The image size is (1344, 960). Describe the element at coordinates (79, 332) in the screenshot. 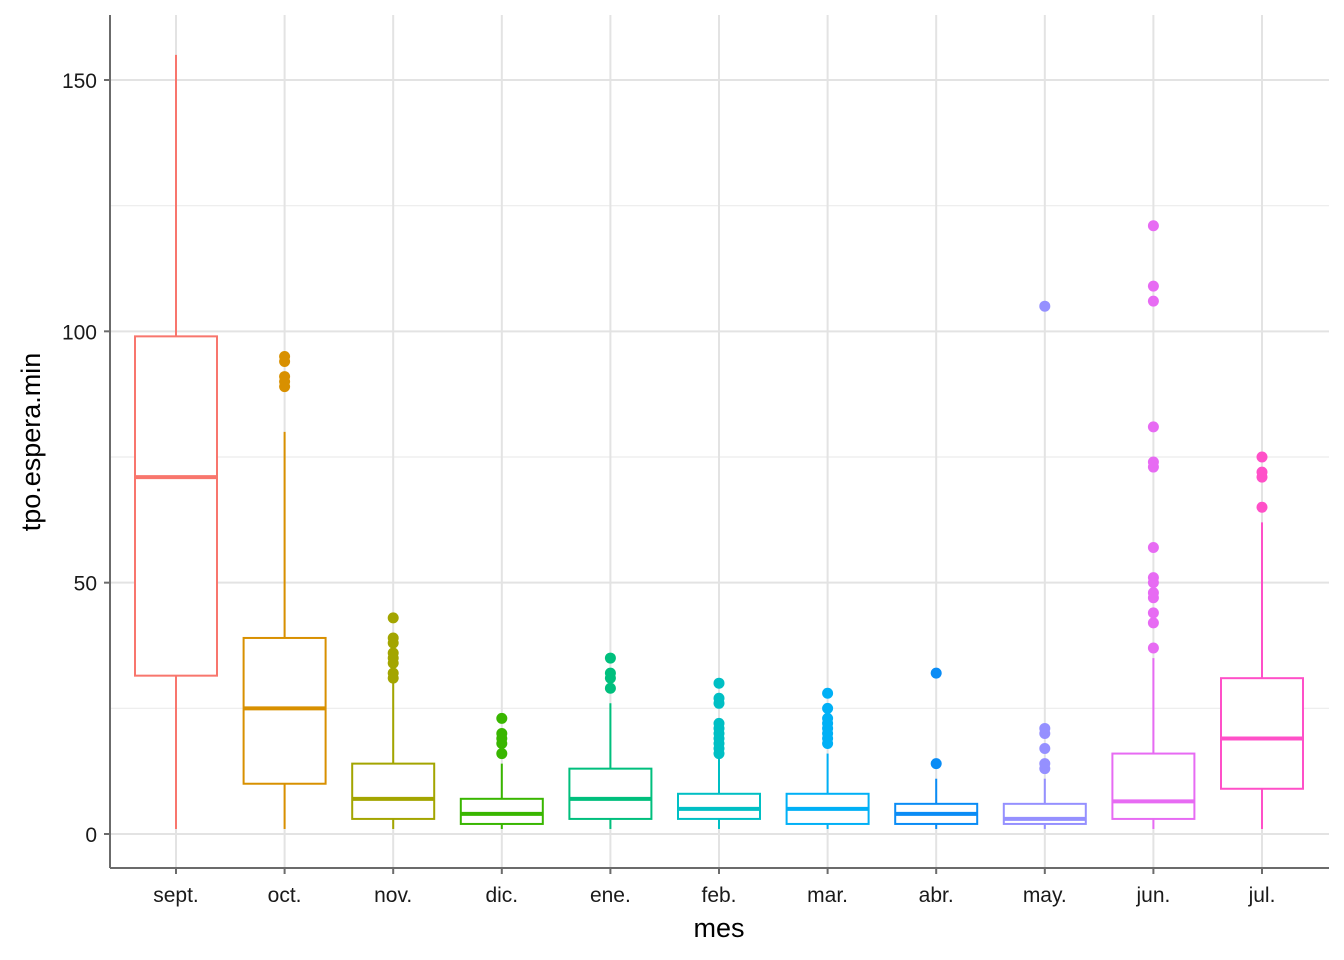

I see `y-tick-label: 100` at that location.